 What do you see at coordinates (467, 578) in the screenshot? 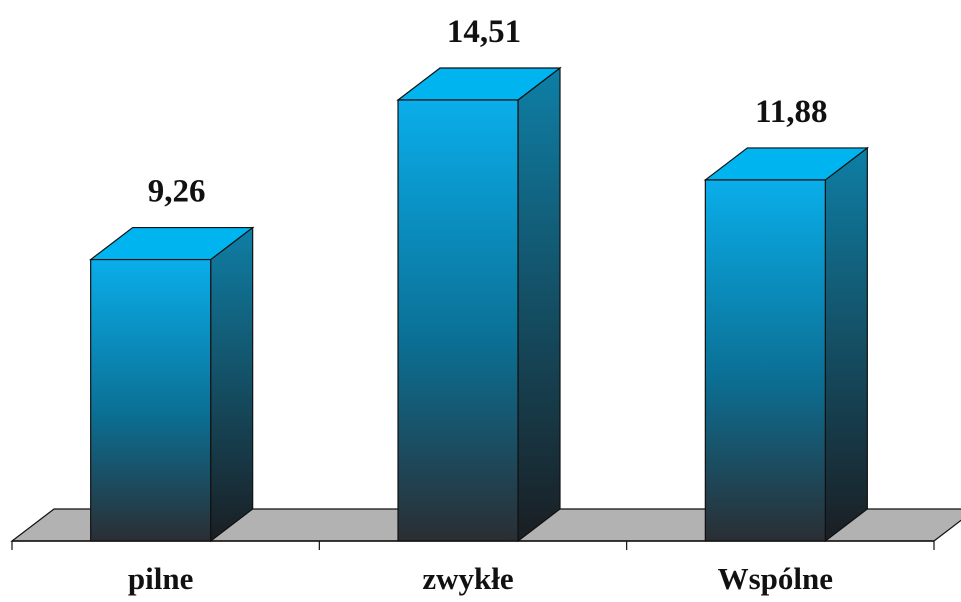
I see `x-tick-label: zwykłe` at bounding box center [467, 578].